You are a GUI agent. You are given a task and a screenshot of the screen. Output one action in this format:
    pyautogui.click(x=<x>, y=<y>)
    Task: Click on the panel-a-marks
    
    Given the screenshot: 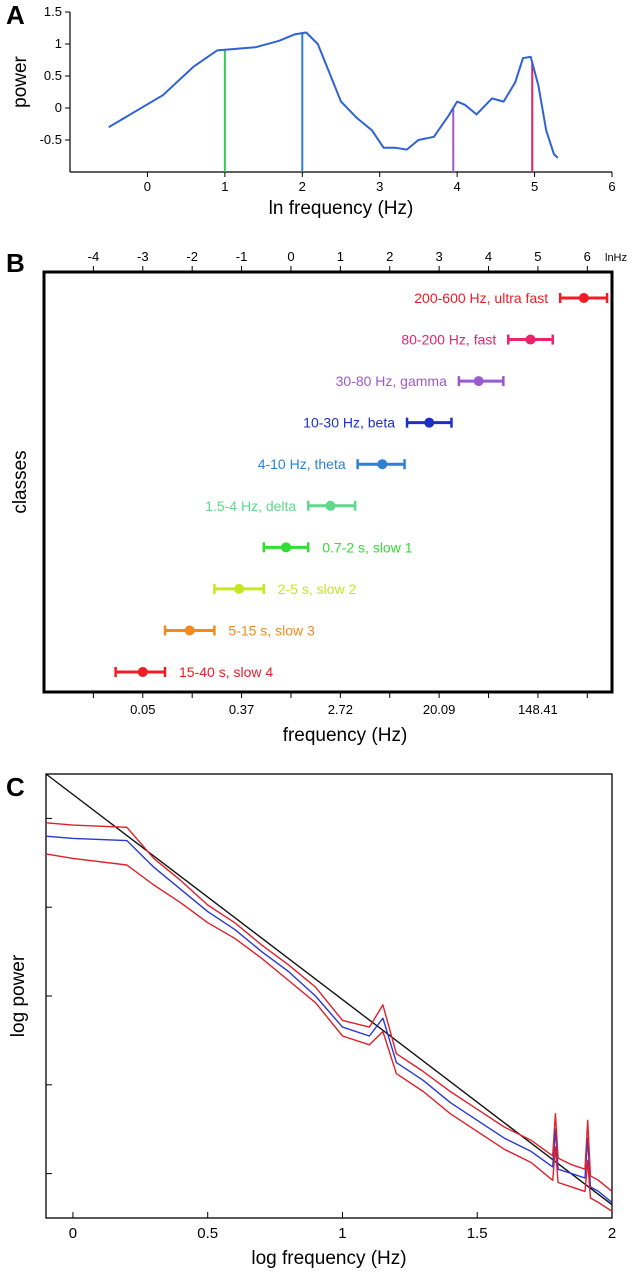 What is the action you would take?
    pyautogui.click(x=333, y=101)
    